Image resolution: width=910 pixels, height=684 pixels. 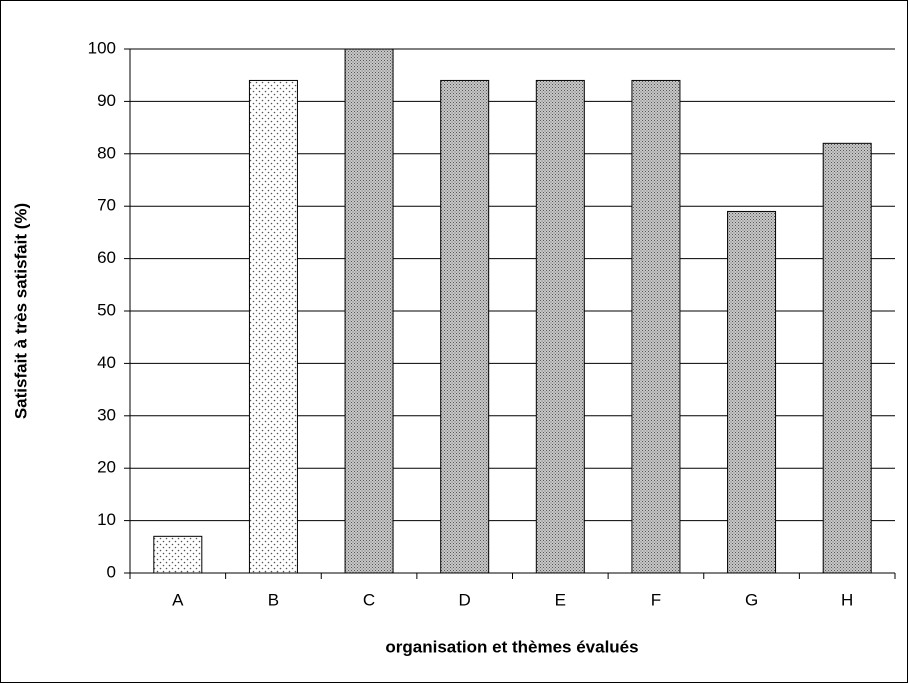 I want to click on y-tick-label: 30, so click(x=106, y=414).